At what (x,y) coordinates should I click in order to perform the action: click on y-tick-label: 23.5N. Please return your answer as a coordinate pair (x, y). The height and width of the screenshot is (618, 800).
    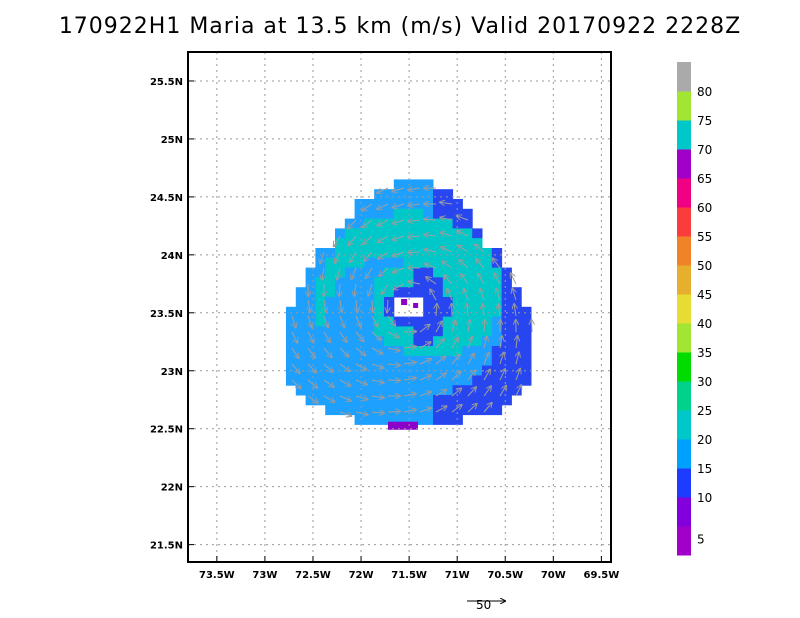
    Looking at the image, I should click on (166, 314).